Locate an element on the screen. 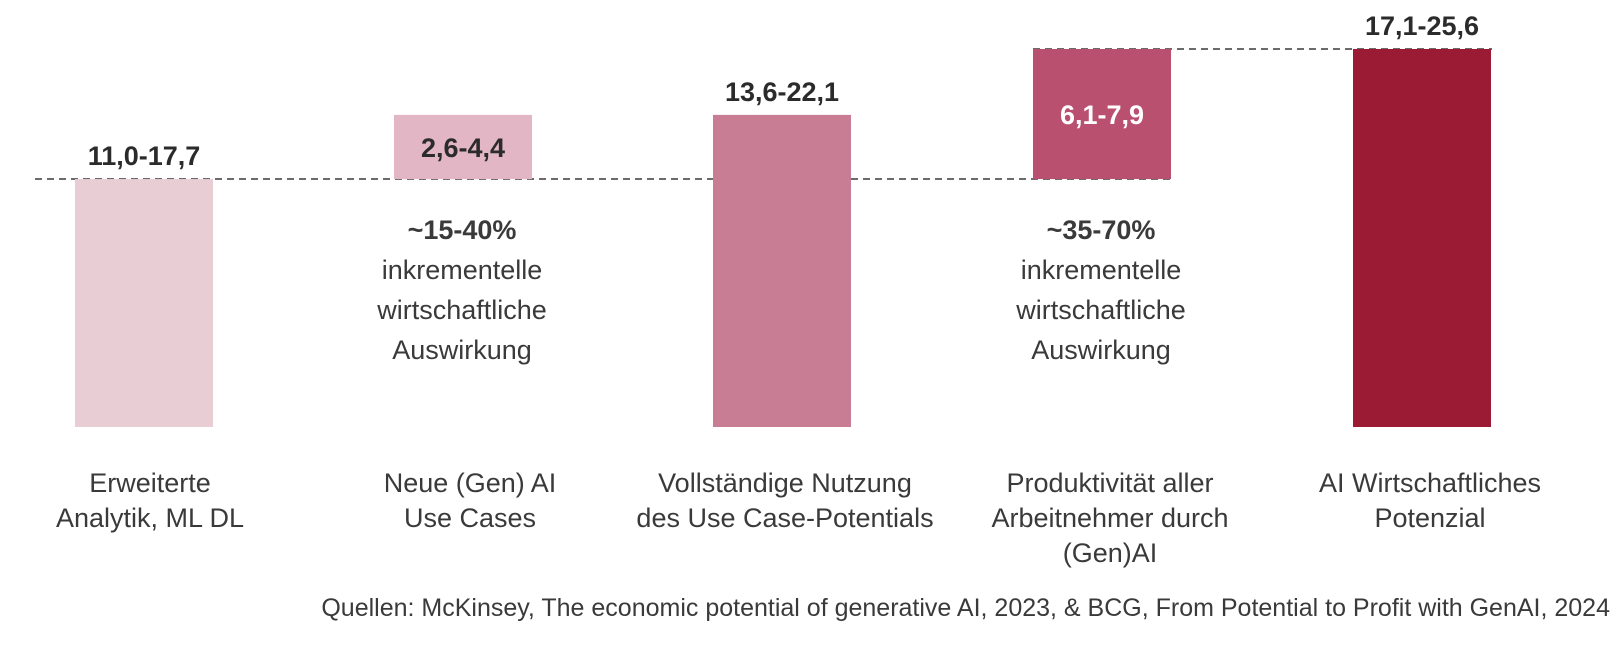  value-label-1: 2,6-4,4 is located at coordinates (463, 148).